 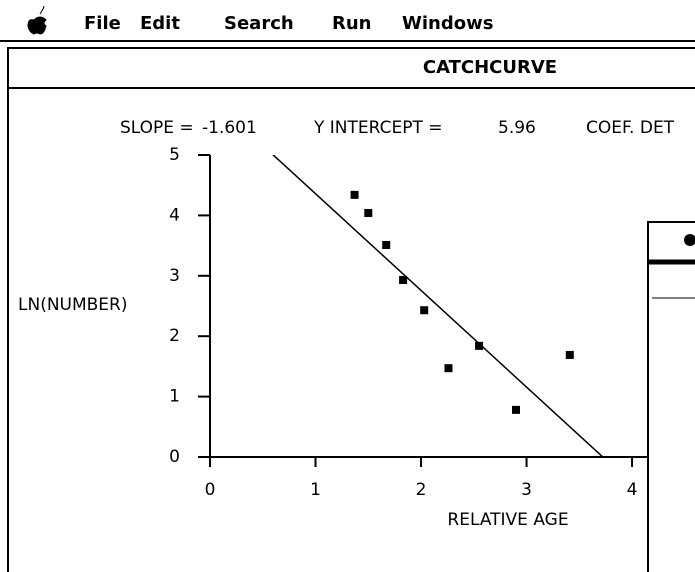 I want to click on x-tick-label: 3, so click(x=526, y=490).